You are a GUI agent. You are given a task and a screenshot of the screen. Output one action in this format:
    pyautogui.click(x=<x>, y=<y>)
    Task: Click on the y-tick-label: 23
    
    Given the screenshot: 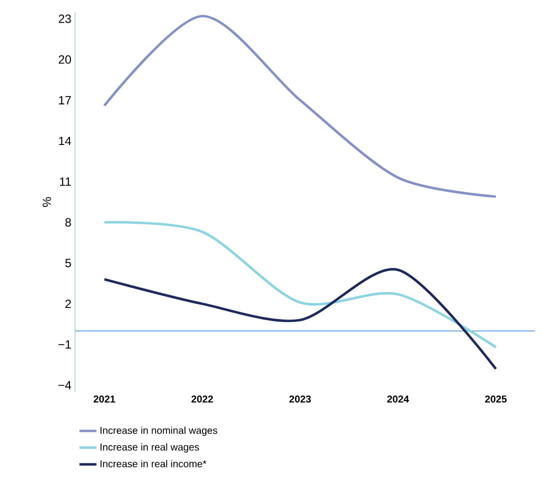 What is the action you would take?
    pyautogui.click(x=64, y=19)
    